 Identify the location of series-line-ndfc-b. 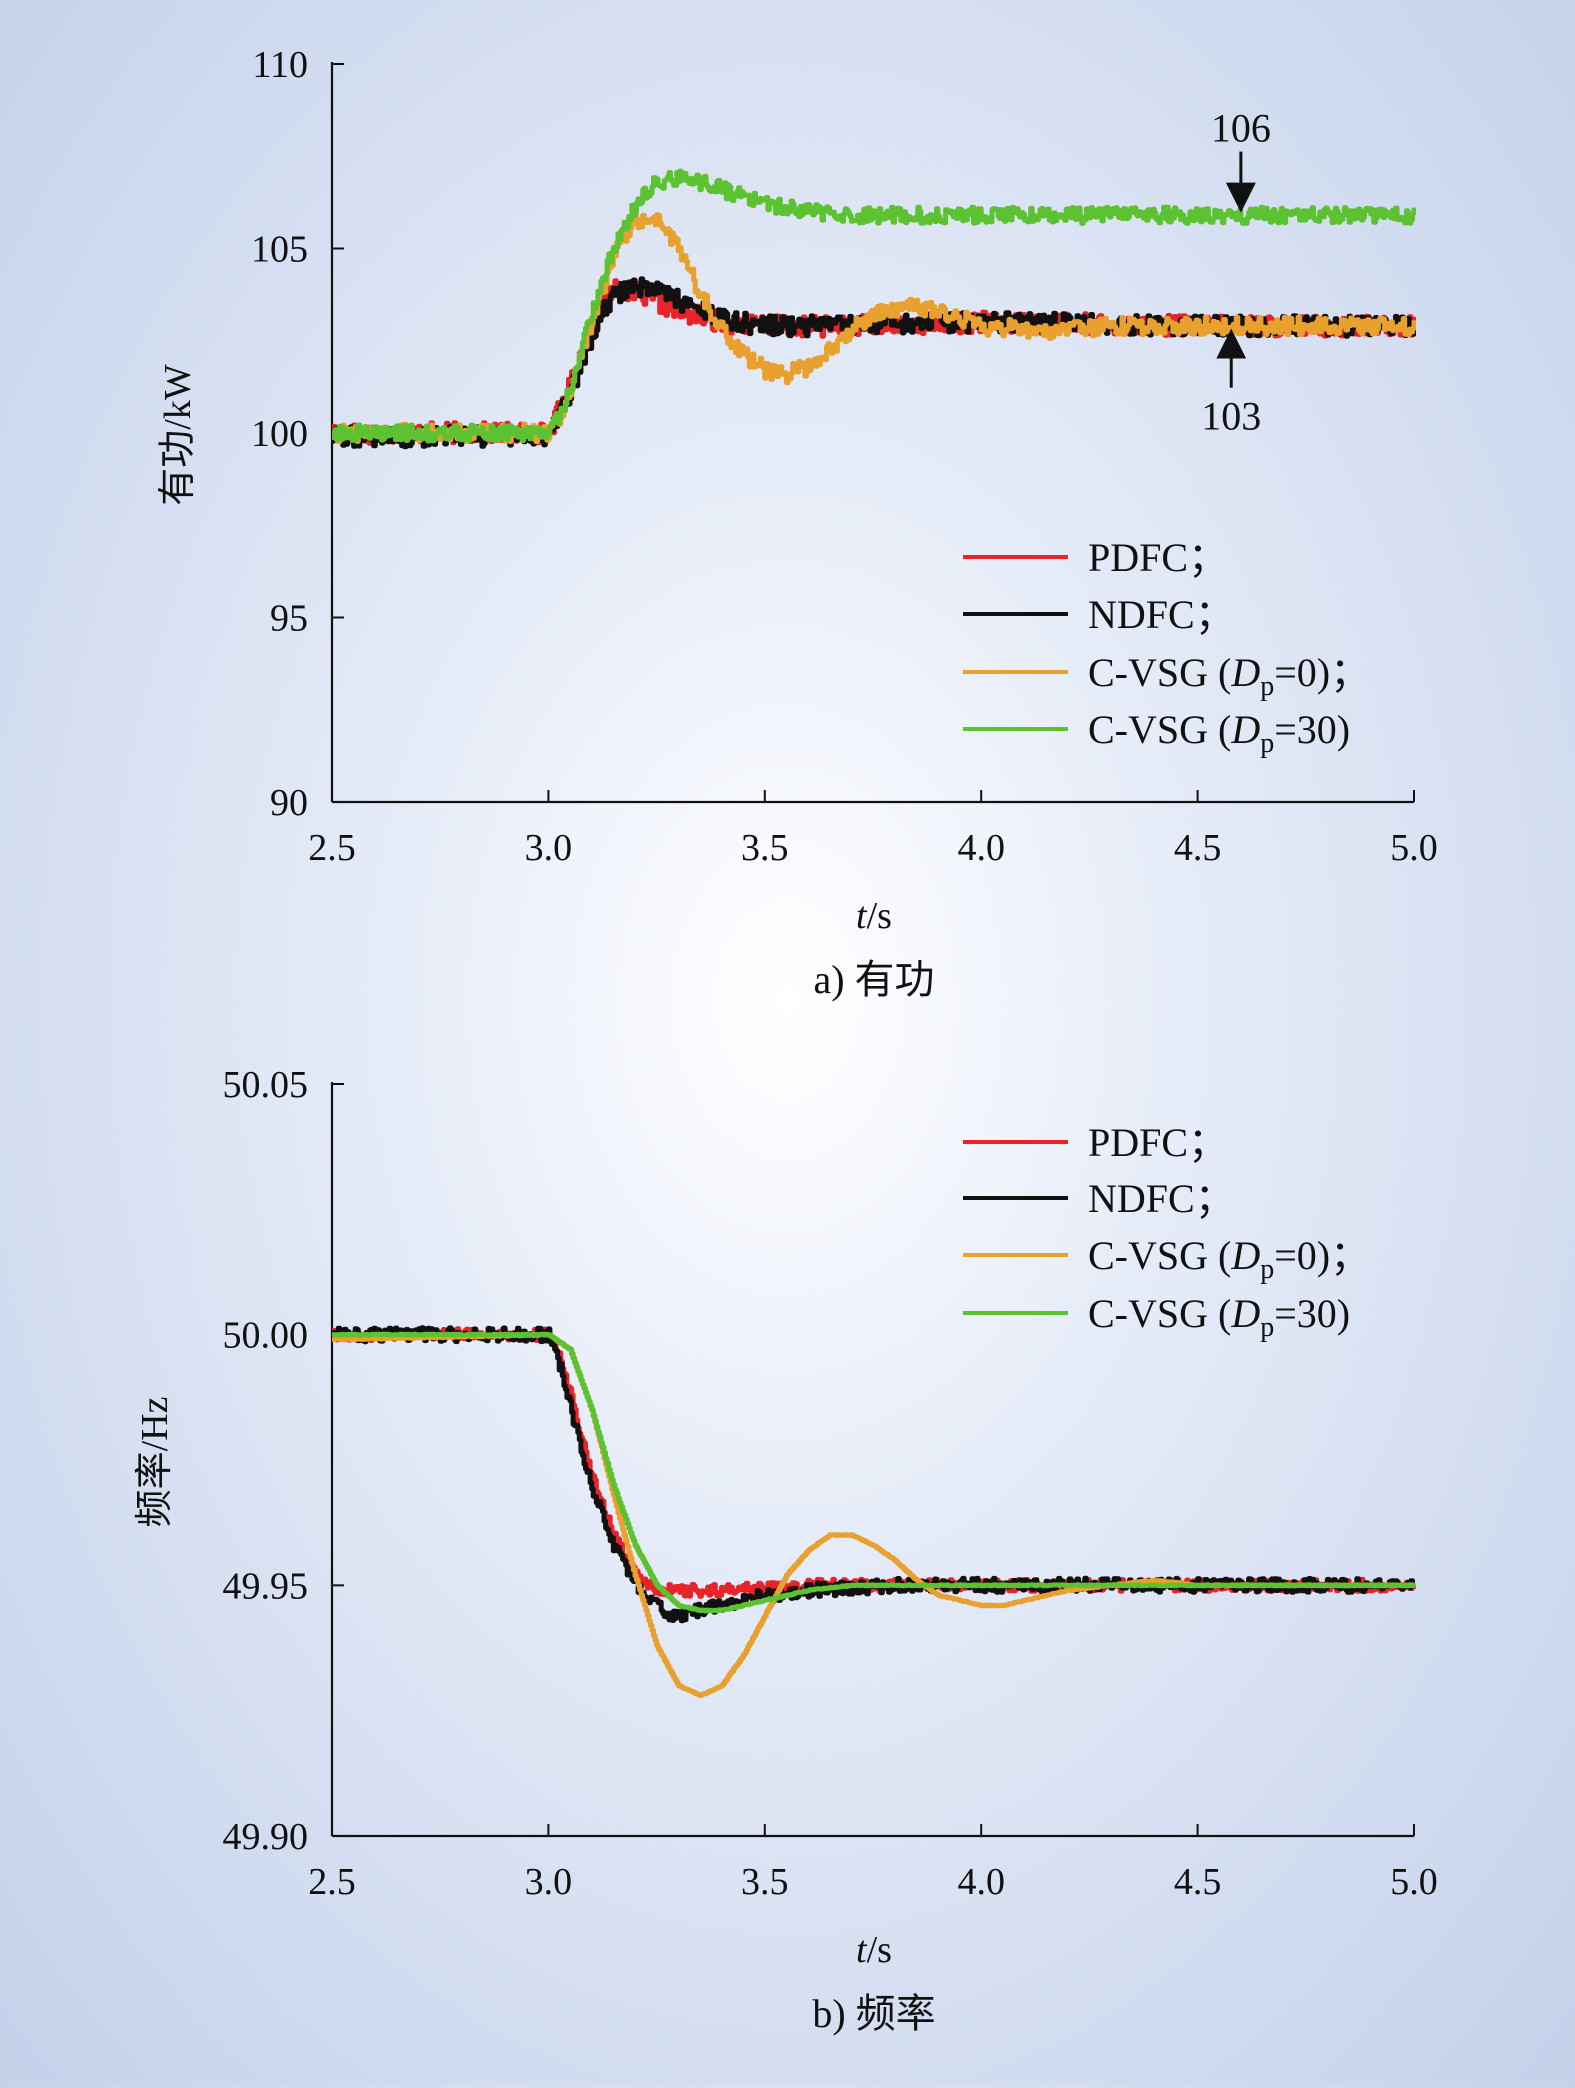
(874, 1474).